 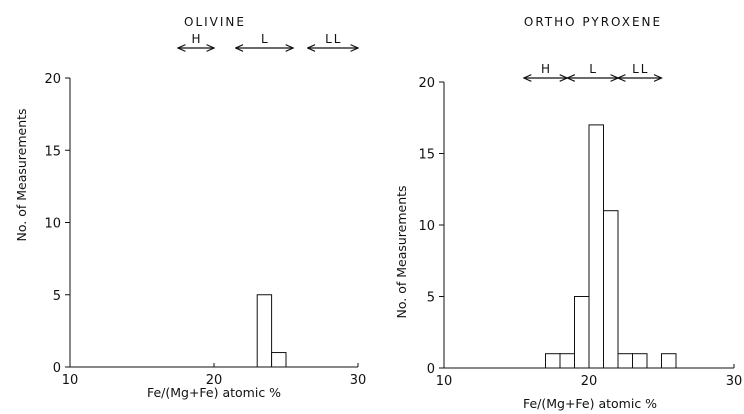 I want to click on chart-title: ORTHO PYROXENE, so click(x=593, y=22).